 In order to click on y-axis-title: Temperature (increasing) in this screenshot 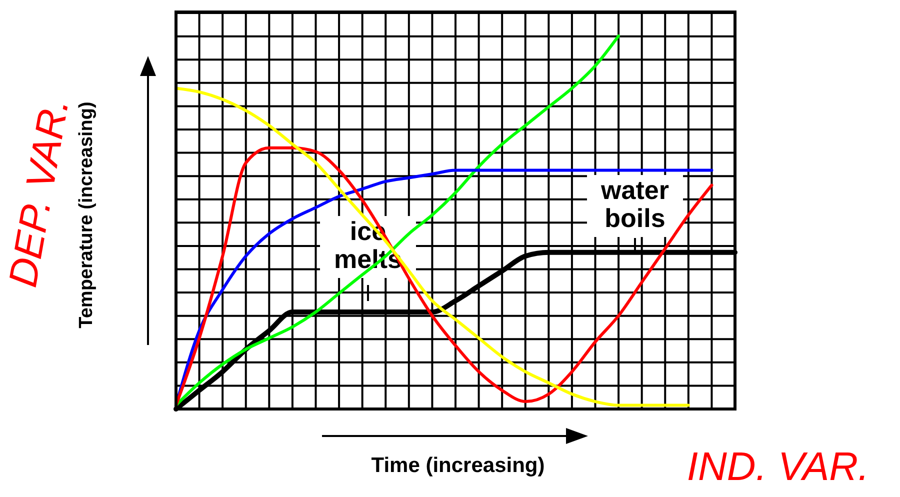, I will do `click(86, 215)`.